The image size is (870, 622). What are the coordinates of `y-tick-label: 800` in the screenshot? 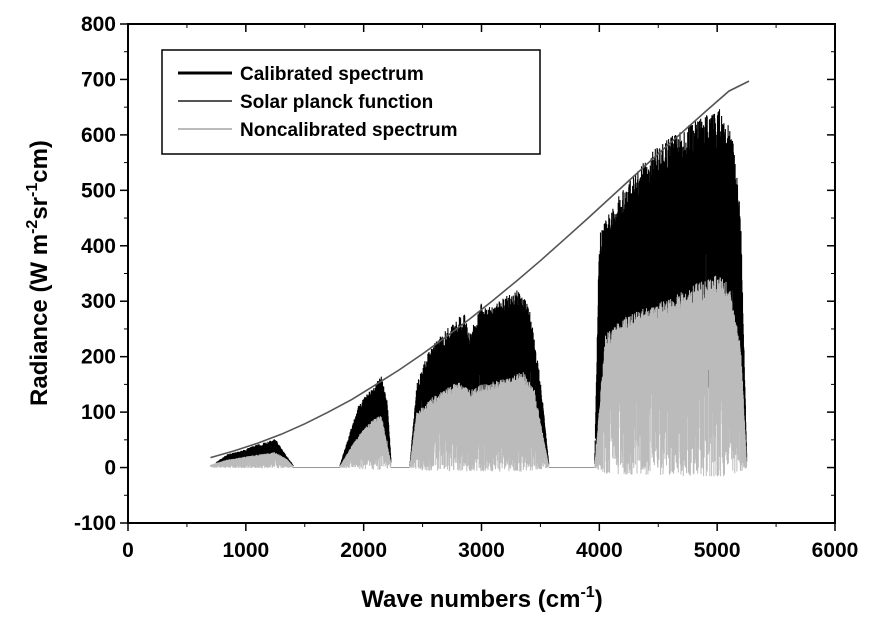 It's located at (98, 24).